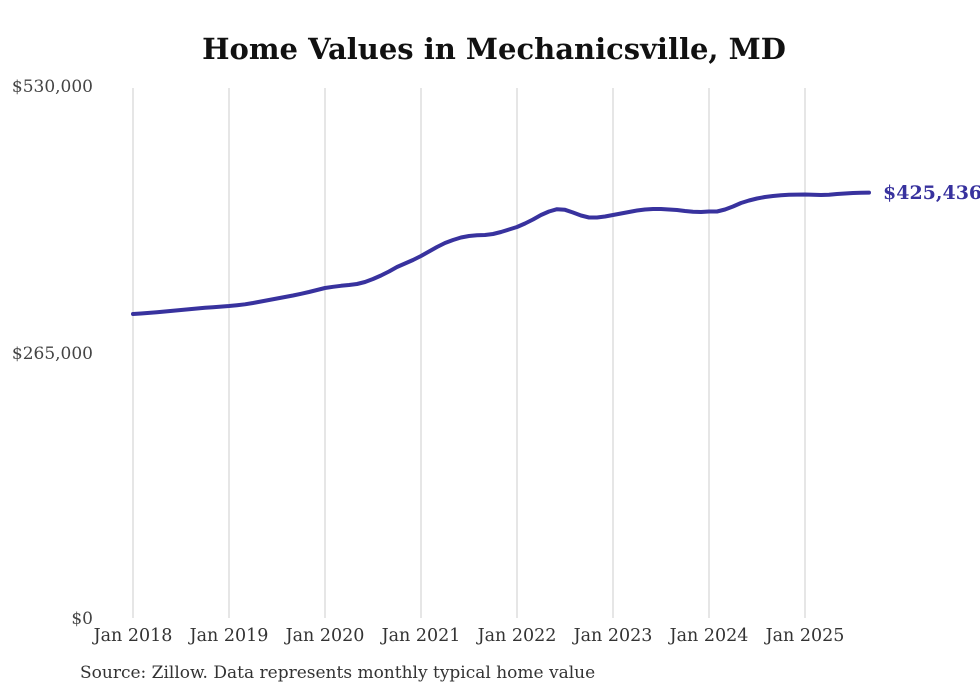 This screenshot has height=699, width=980. What do you see at coordinates (228, 636) in the screenshot?
I see `x-axis-label: Jan 2019` at bounding box center [228, 636].